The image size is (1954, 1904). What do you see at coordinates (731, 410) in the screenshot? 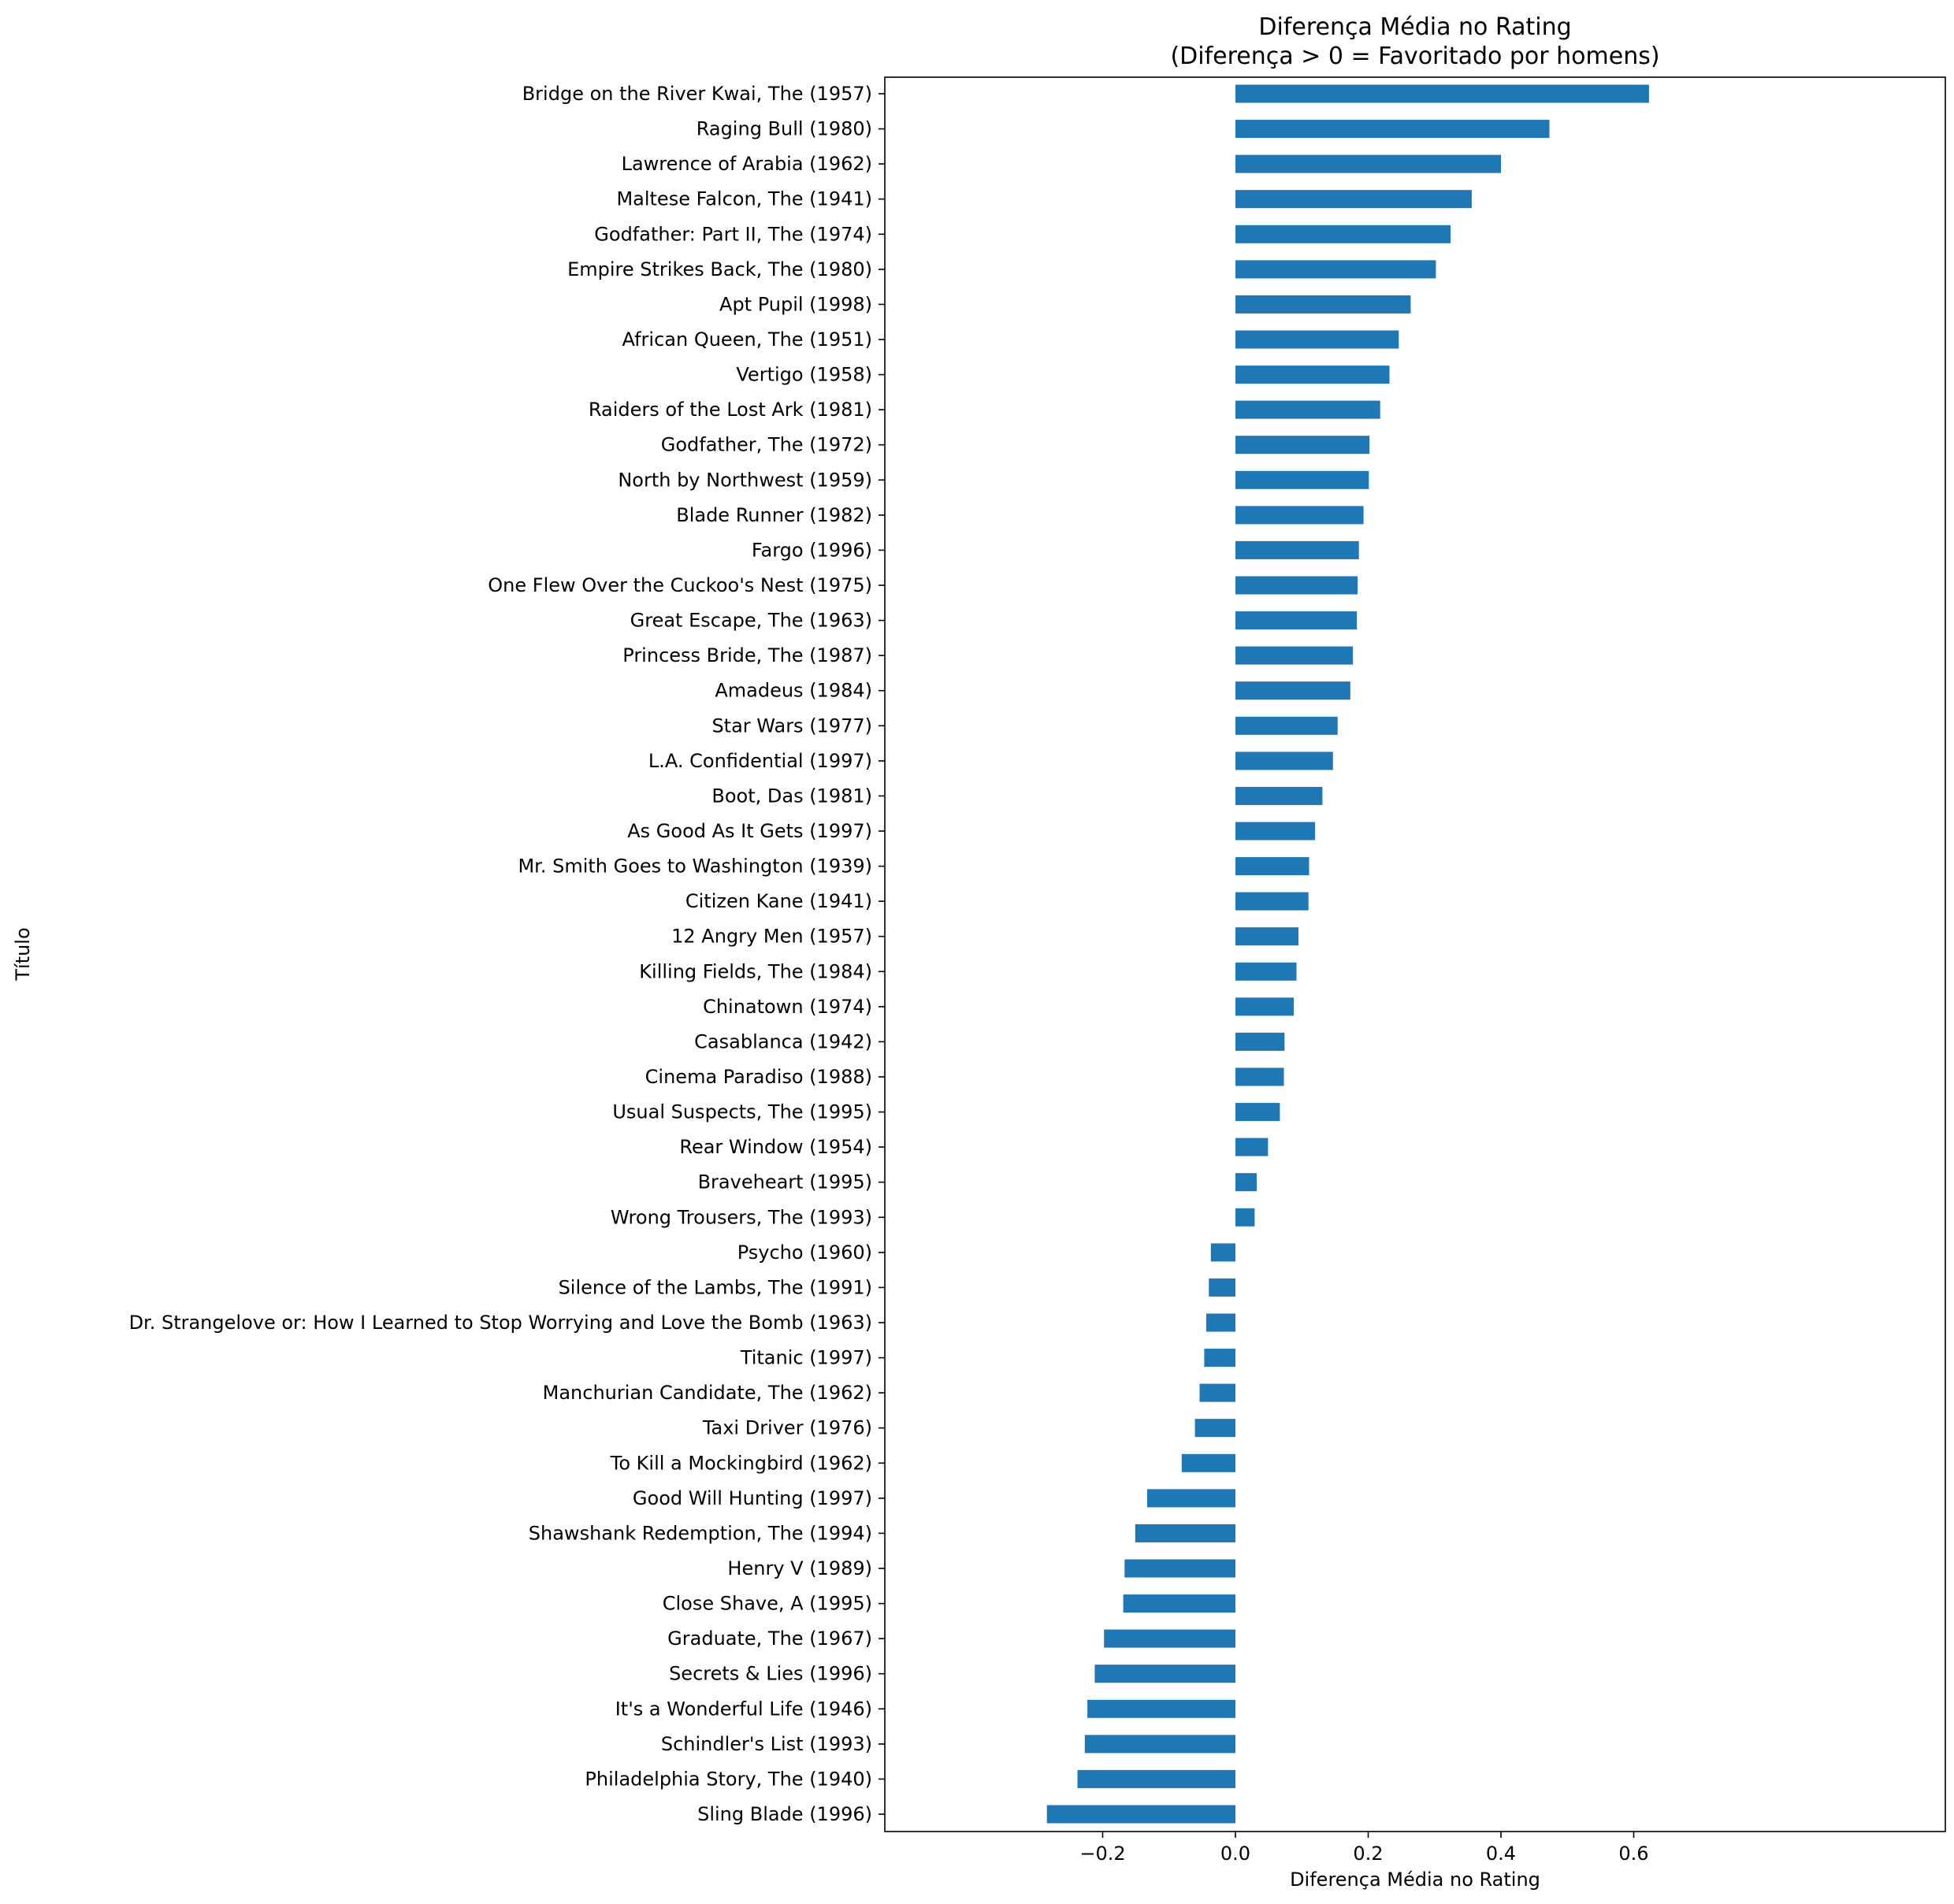
I see `y-tick-label: Raiders of the Lost Ark (1981)` at bounding box center [731, 410].